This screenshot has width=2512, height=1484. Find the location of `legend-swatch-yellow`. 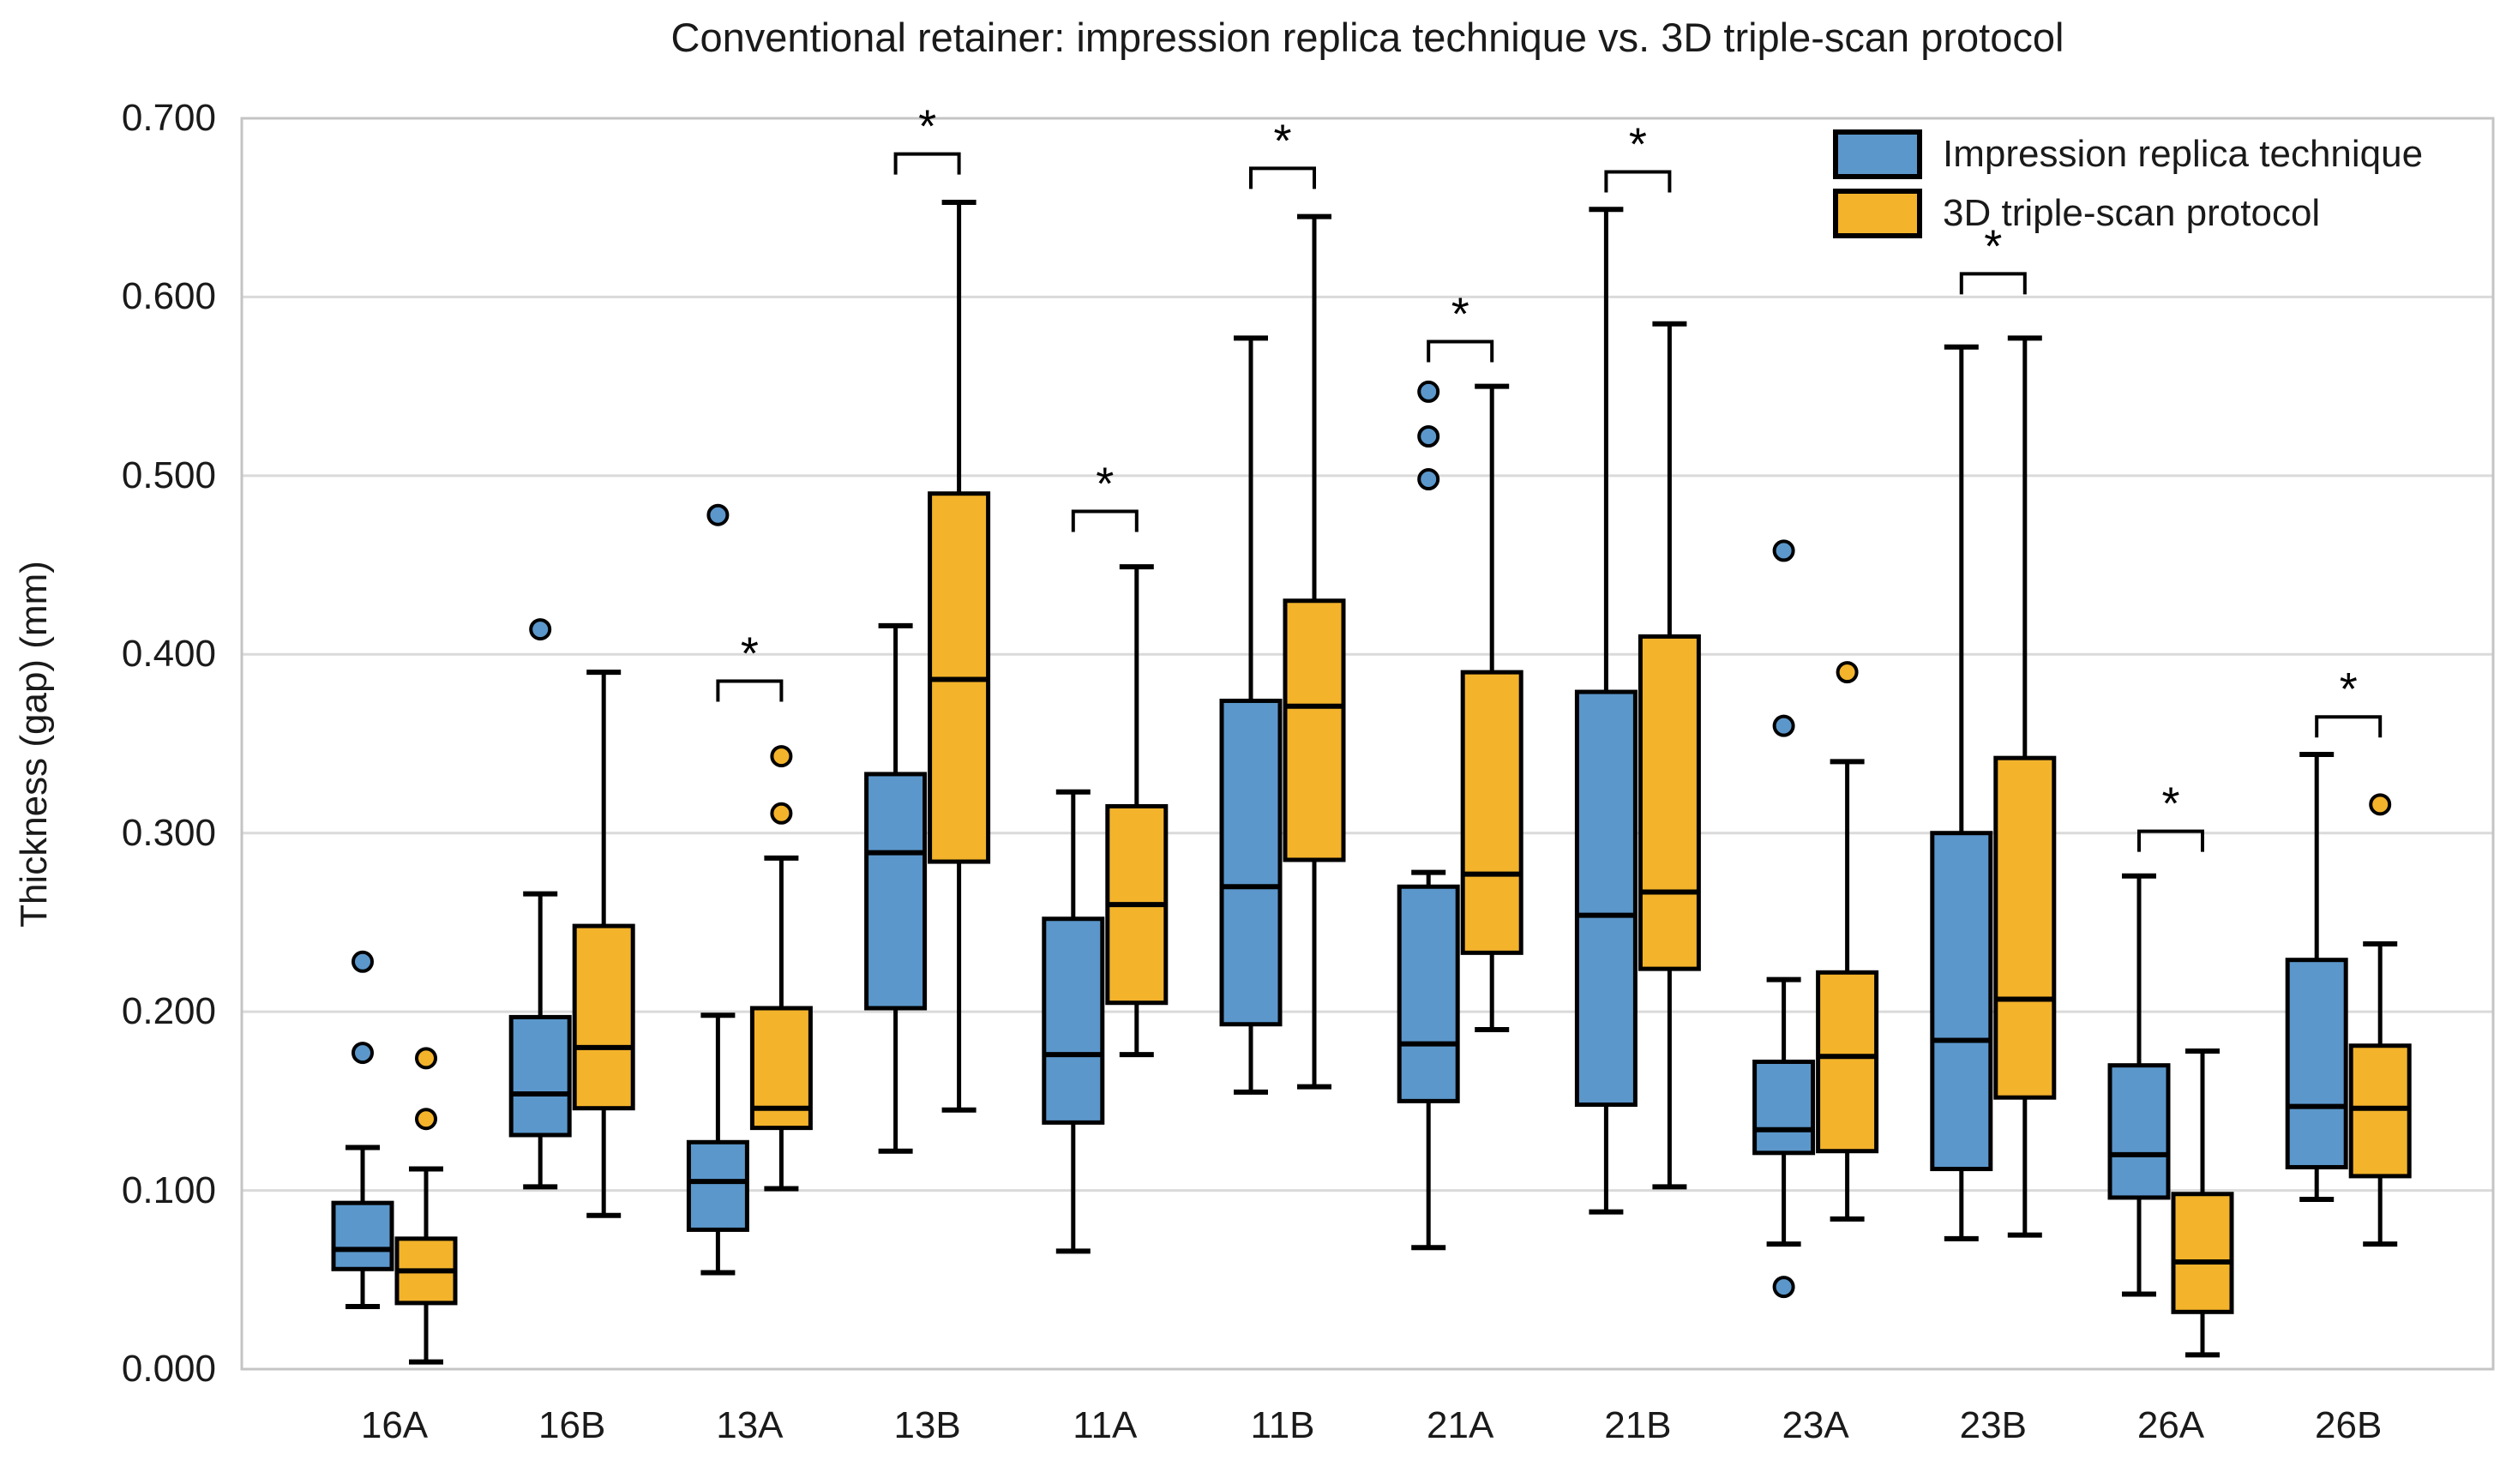

legend-swatch-yellow is located at coordinates (1878, 213).